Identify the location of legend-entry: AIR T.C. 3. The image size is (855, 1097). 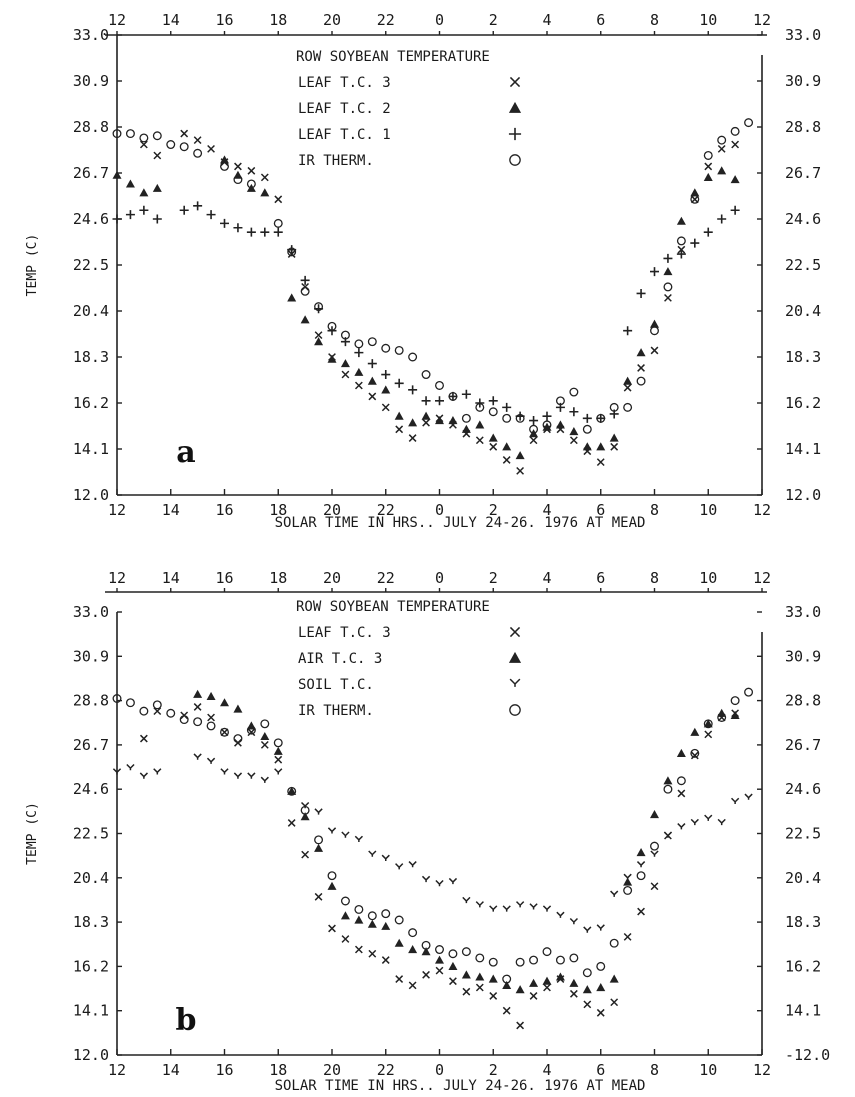
(340, 659).